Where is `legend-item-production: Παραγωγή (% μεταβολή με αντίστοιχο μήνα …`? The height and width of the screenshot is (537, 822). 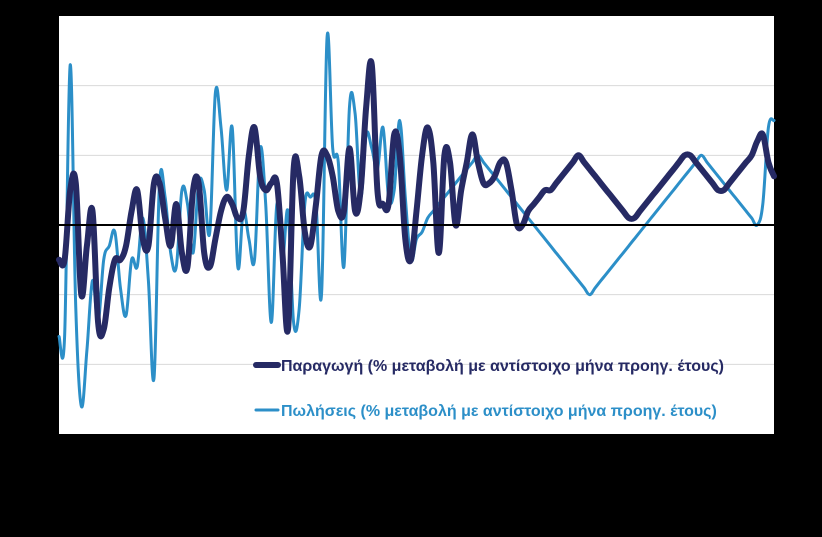
legend-item-production: Παραγωγή (% μεταβολή με αντίστοιχο μήνα … is located at coordinates (488, 366).